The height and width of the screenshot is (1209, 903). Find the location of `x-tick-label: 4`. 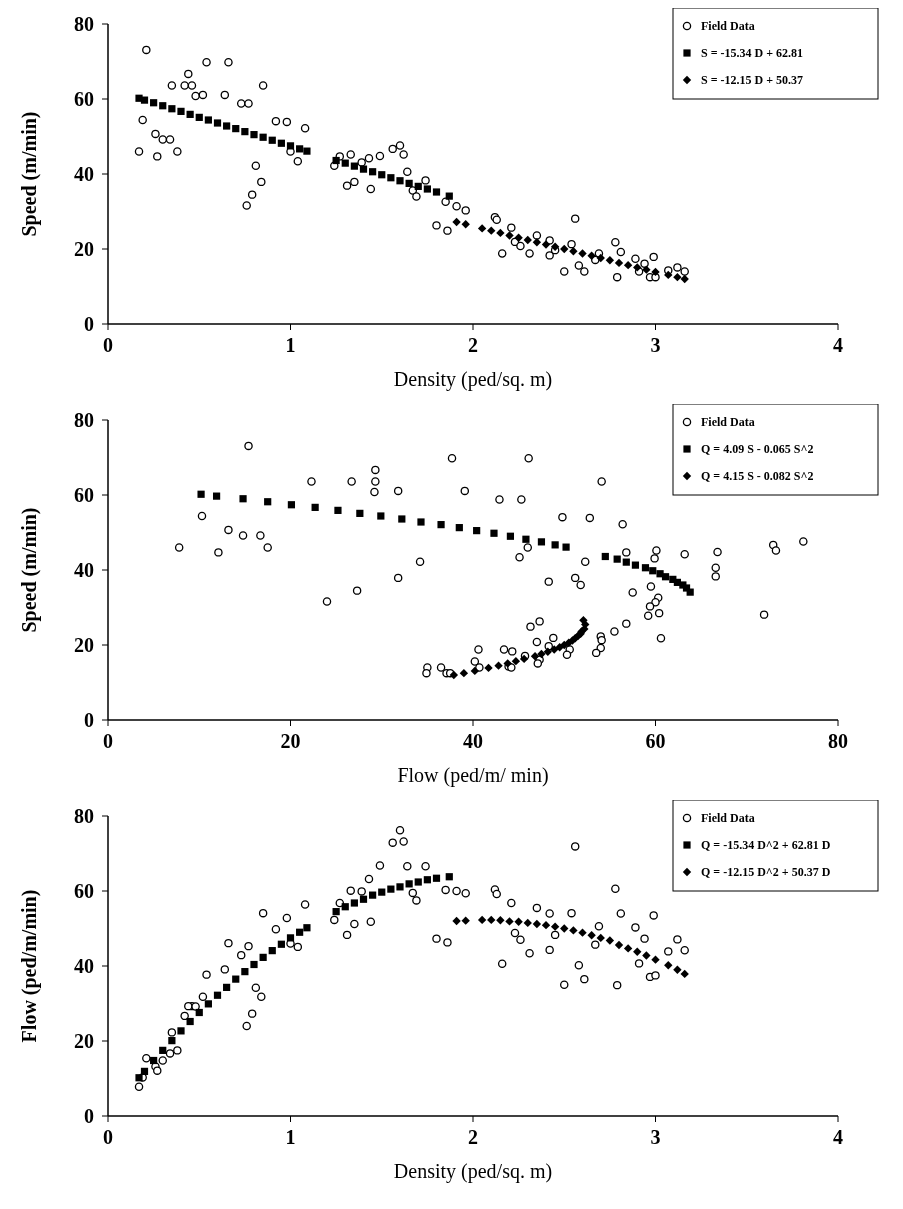

x-tick-label: 4 is located at coordinates (838, 1137).